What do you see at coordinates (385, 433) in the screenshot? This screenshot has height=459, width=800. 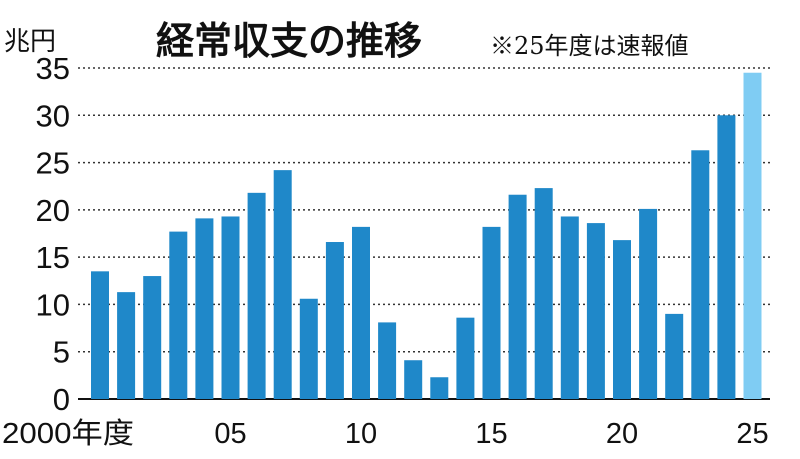 I see `x-tick-labels: 2000年度 05 10 15 20 25` at bounding box center [385, 433].